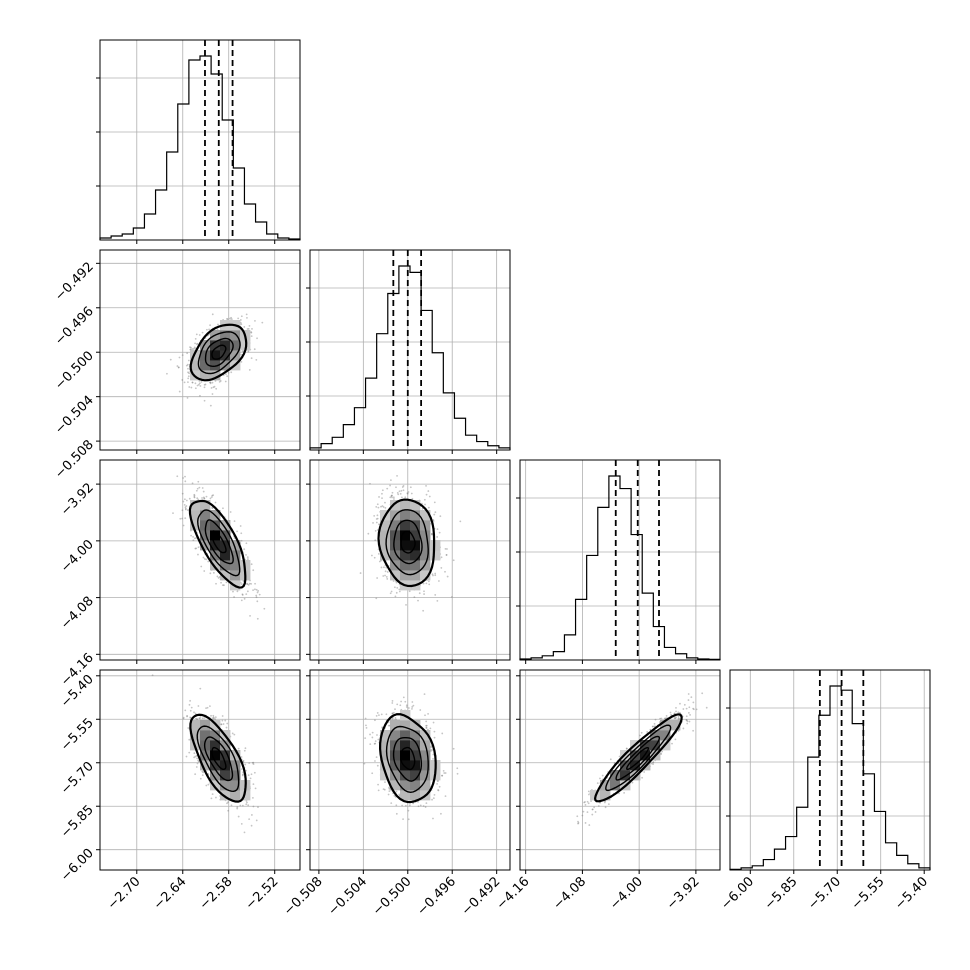 Image resolution: width=970 pixels, height=970 pixels. What do you see at coordinates (170, 893) in the screenshot?
I see `x-axis-tick-label: −2.64` at bounding box center [170, 893].